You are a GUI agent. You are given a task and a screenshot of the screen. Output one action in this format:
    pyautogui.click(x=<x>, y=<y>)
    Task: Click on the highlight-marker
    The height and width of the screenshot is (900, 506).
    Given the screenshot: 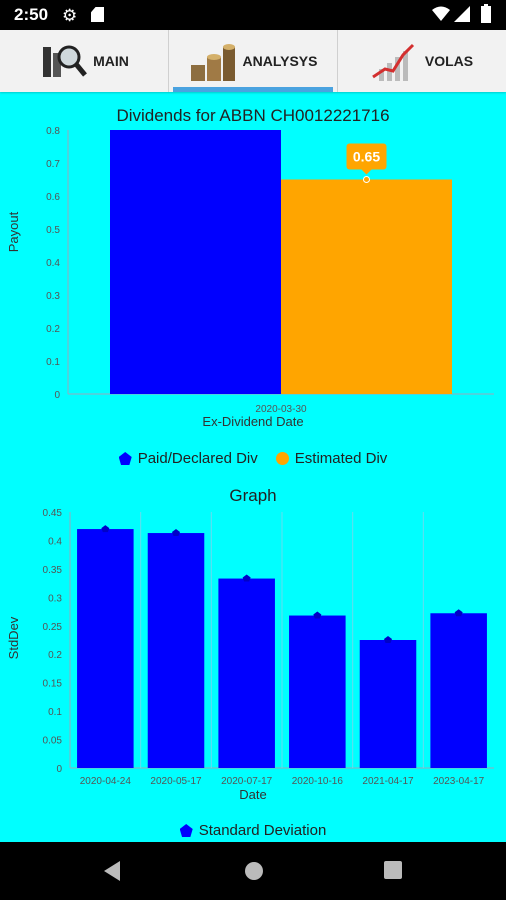 What is the action you would take?
    pyautogui.click(x=366, y=179)
    